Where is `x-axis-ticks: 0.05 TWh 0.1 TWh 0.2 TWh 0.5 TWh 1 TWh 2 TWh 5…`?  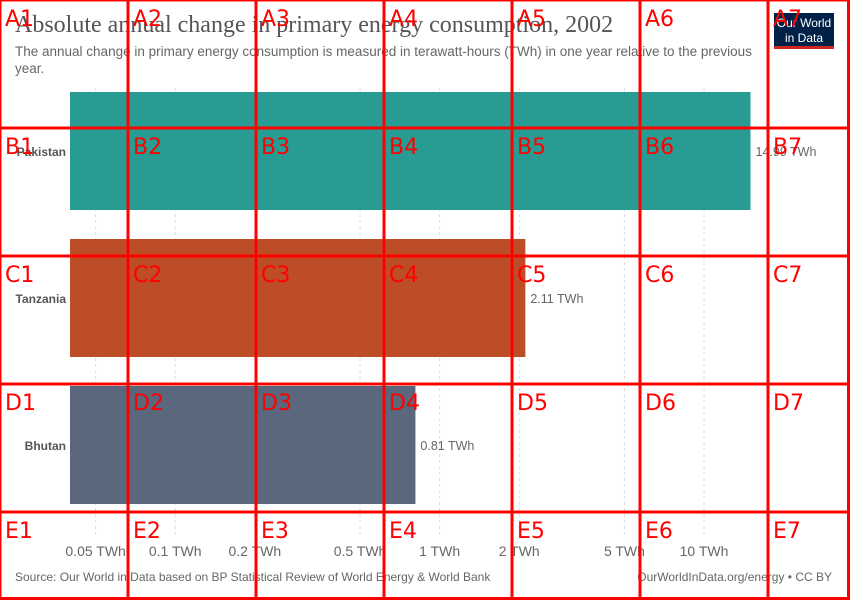 x-axis-ticks: 0.05 TWh 0.1 TWh 0.2 TWh 0.5 TWh 1 TWh 2 TWh 5… is located at coordinates (396, 551).